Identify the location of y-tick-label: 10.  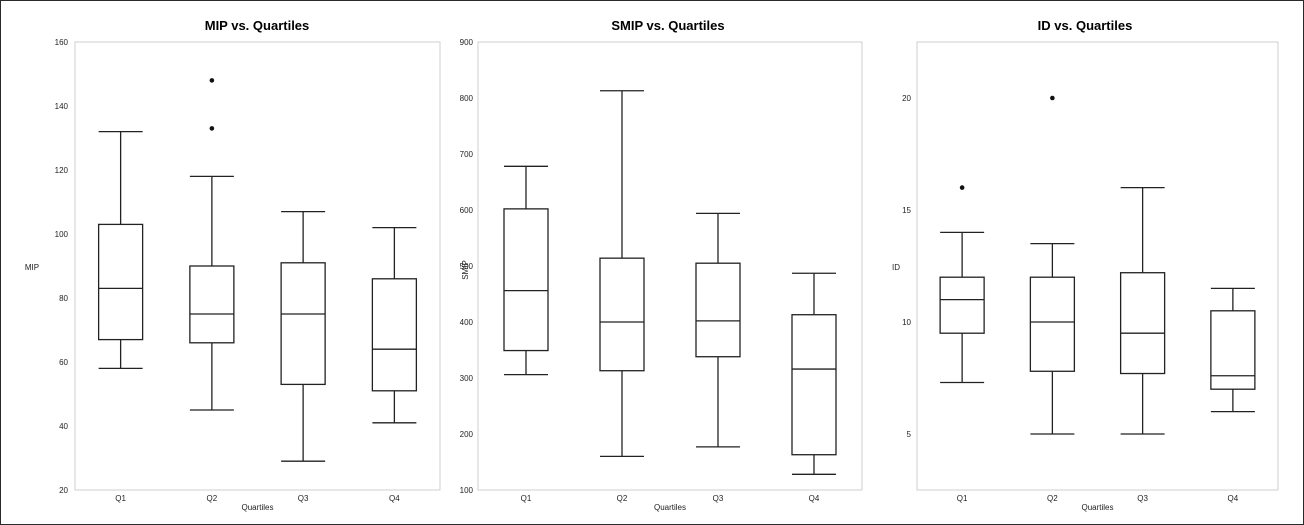
(906, 322).